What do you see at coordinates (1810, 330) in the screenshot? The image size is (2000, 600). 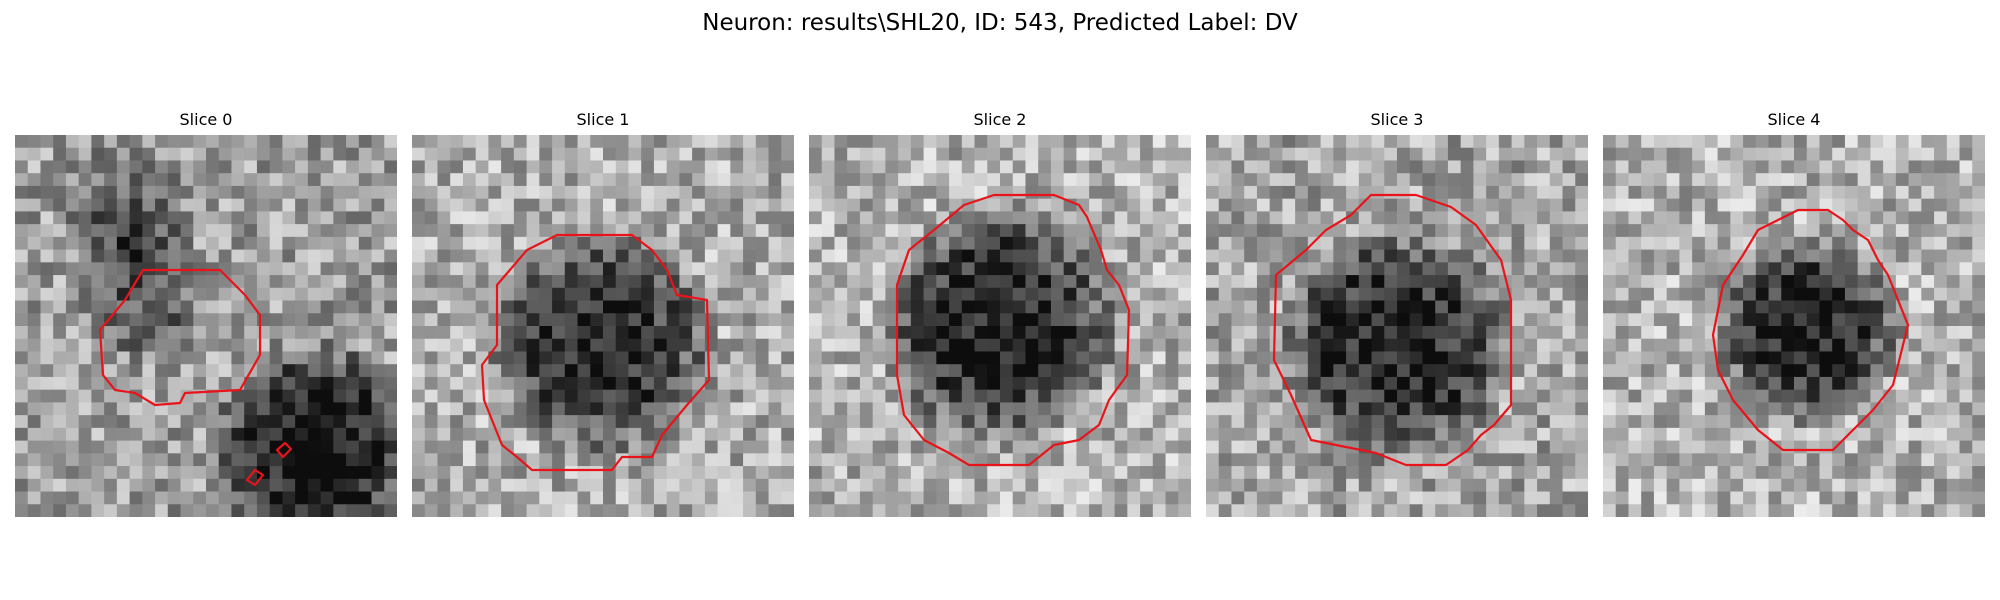 I see `segmentation-contour` at bounding box center [1810, 330].